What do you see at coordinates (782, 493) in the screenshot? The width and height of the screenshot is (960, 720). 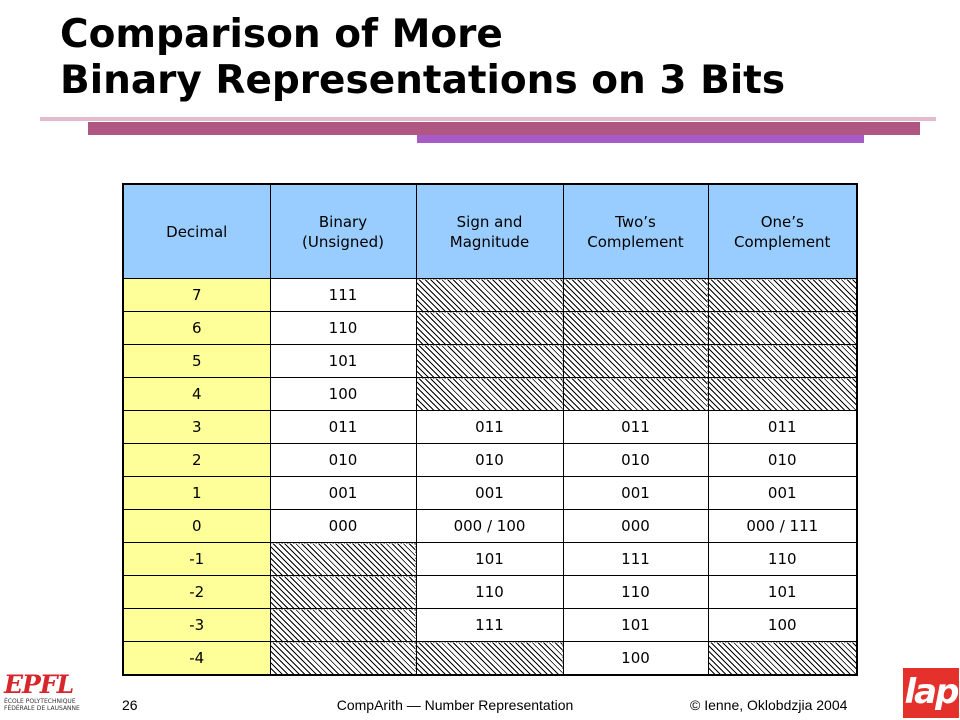 I see `ones-complement-cell: 001` at bounding box center [782, 493].